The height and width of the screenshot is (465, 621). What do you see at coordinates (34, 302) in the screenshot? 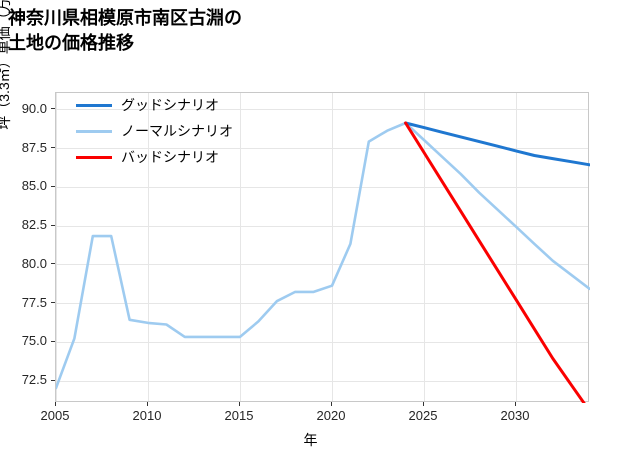
I see `ytick-label: 77.5` at bounding box center [34, 302].